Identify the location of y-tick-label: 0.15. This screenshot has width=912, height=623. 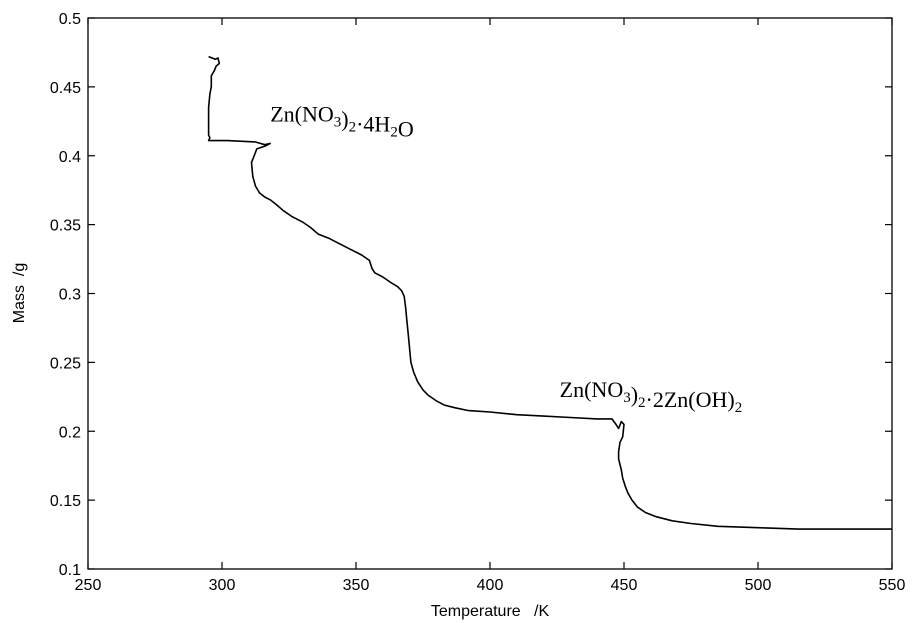
(65, 501).